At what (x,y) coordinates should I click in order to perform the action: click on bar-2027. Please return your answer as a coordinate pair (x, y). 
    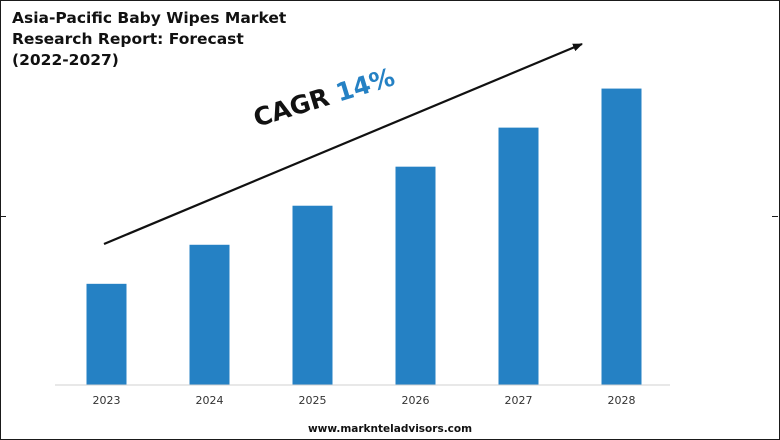
    Looking at the image, I should click on (518, 256).